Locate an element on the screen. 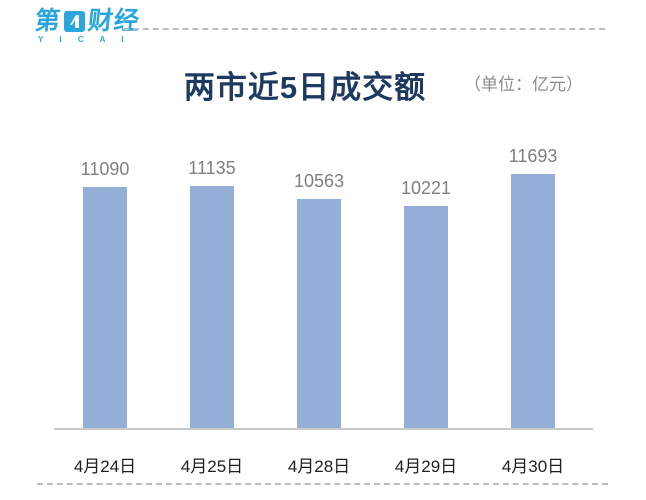 Image resolution: width=646 pixels, height=500 pixels. bar-value-label: 11090 is located at coordinates (105, 169).